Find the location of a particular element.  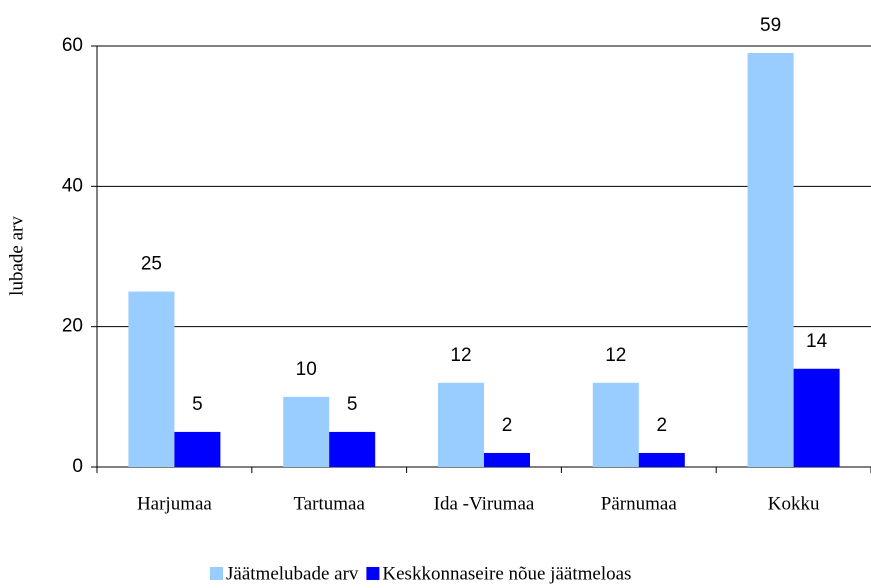

y-tick-label: 20 is located at coordinates (72, 326).